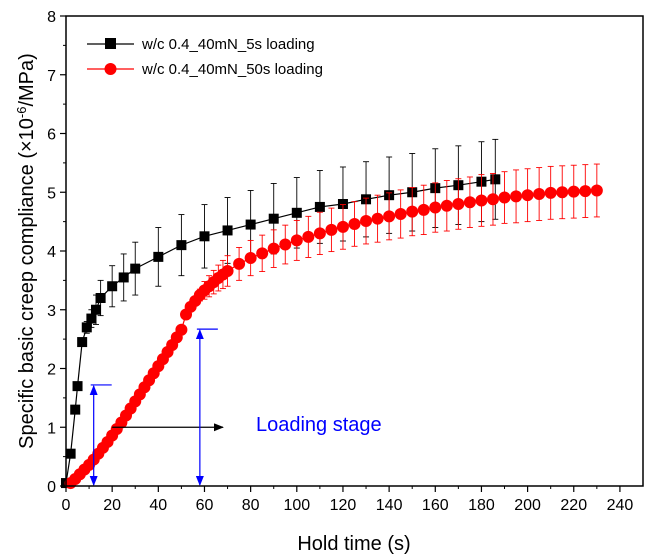 The width and height of the screenshot is (652, 558). Describe the element at coordinates (66, 505) in the screenshot. I see `x-tick-label: 0` at that location.